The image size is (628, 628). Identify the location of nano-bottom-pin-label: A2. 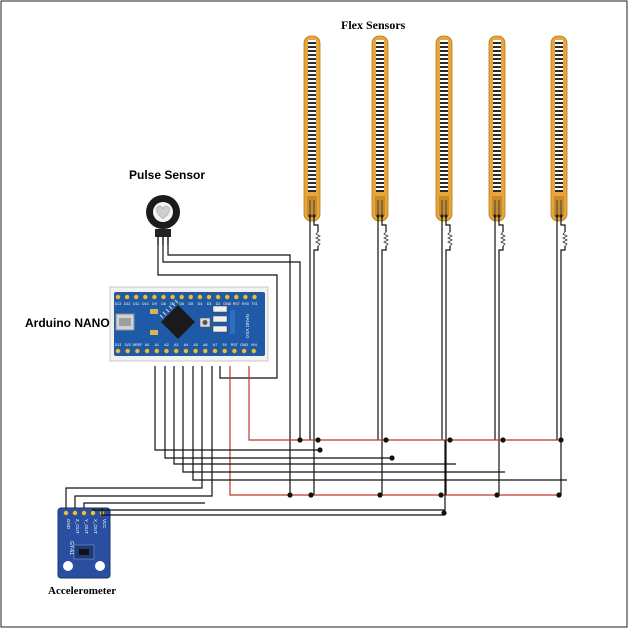
(166, 345).